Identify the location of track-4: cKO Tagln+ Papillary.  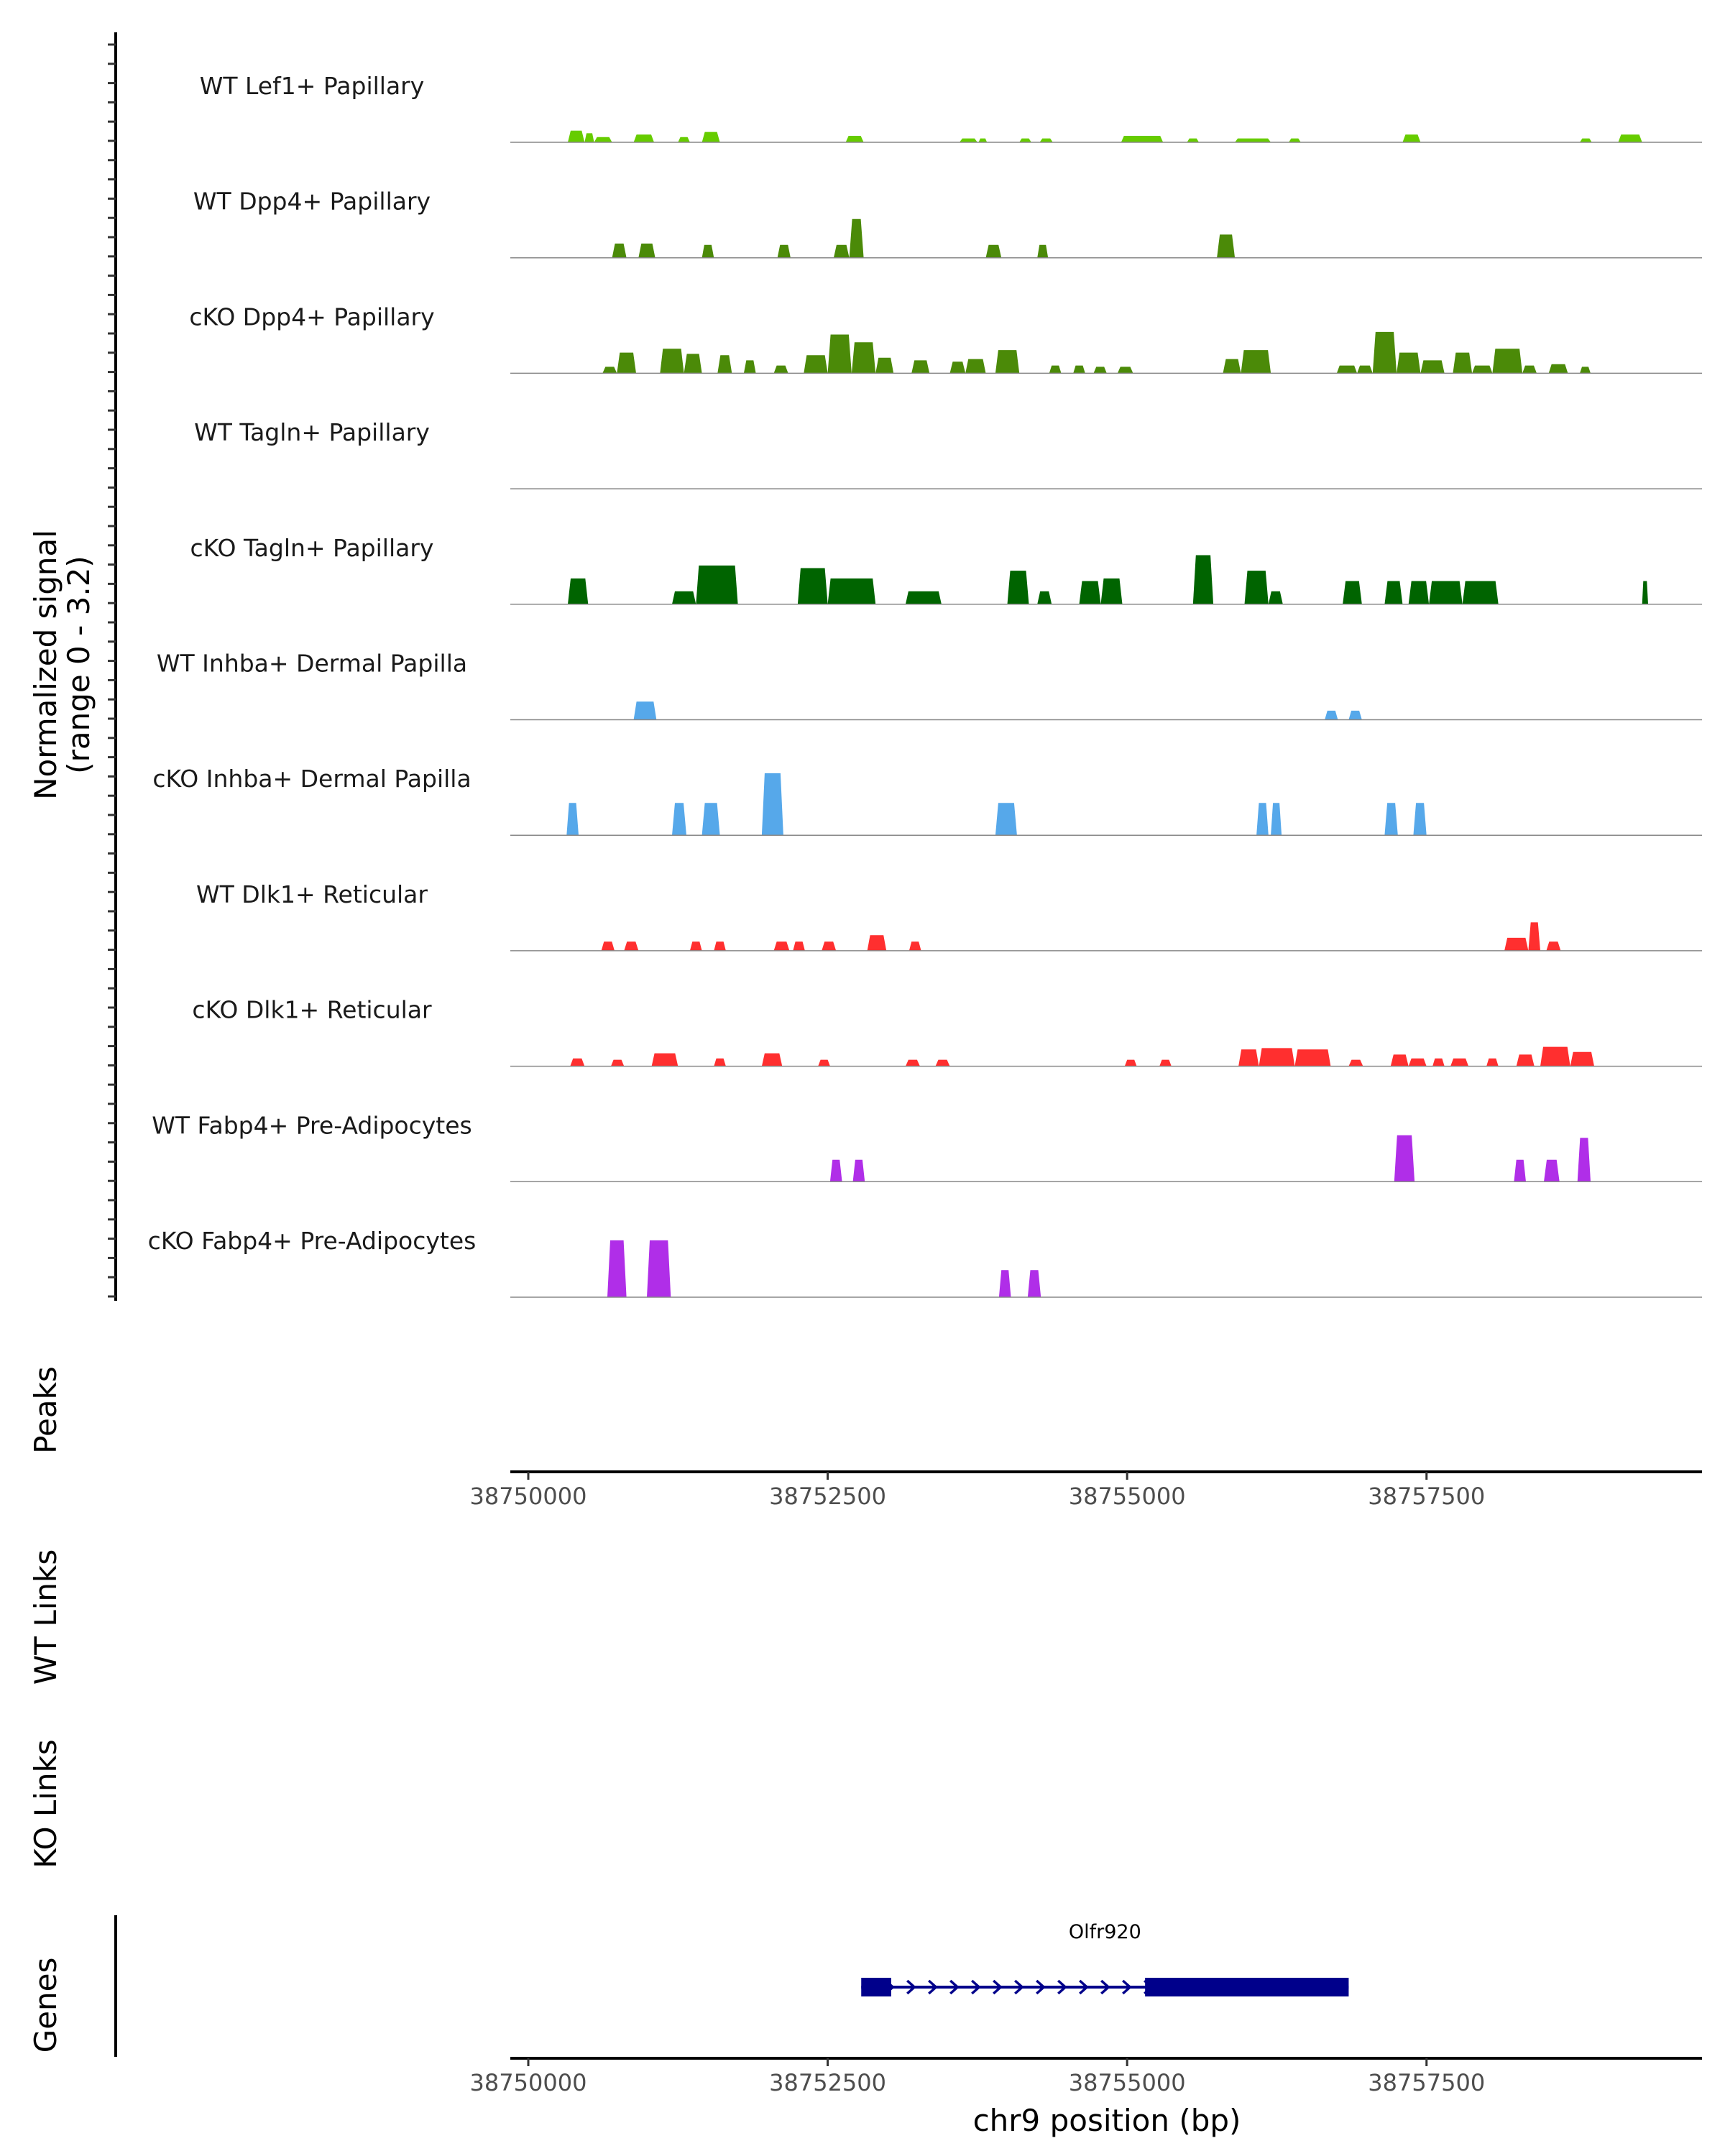
(946, 570).